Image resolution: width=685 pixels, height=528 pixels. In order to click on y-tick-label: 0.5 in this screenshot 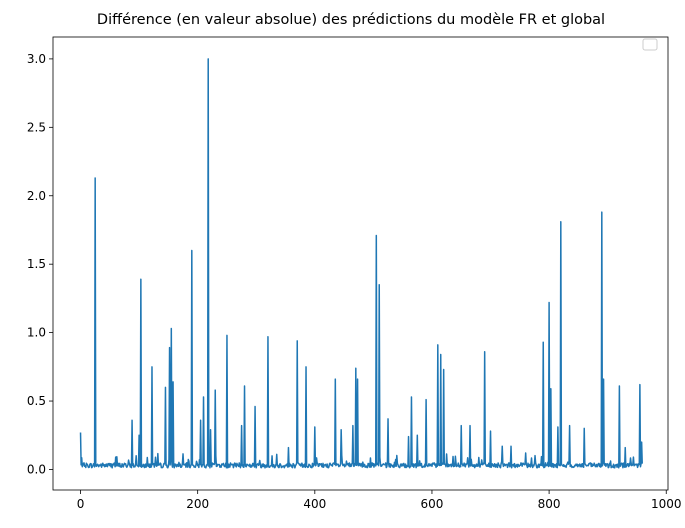, I will do `click(36, 401)`.